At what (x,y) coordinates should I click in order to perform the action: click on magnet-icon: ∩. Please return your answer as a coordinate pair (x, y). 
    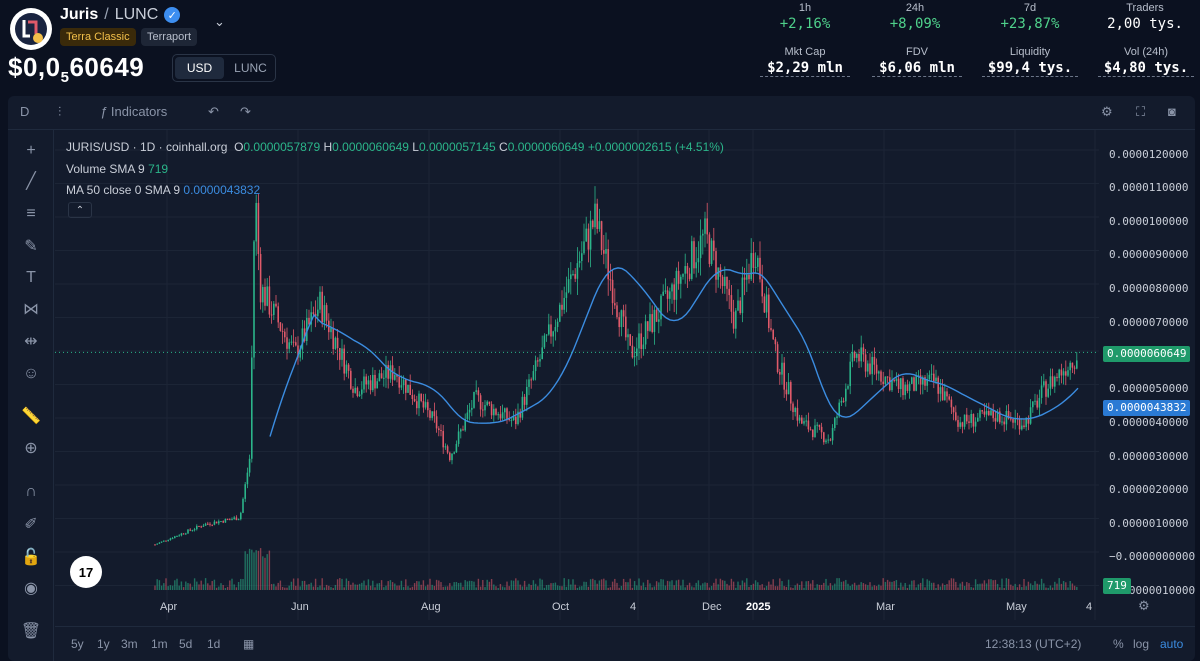
    Looking at the image, I should click on (31, 491).